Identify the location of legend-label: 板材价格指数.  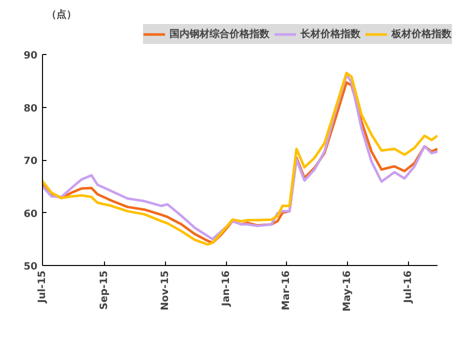
(422, 34).